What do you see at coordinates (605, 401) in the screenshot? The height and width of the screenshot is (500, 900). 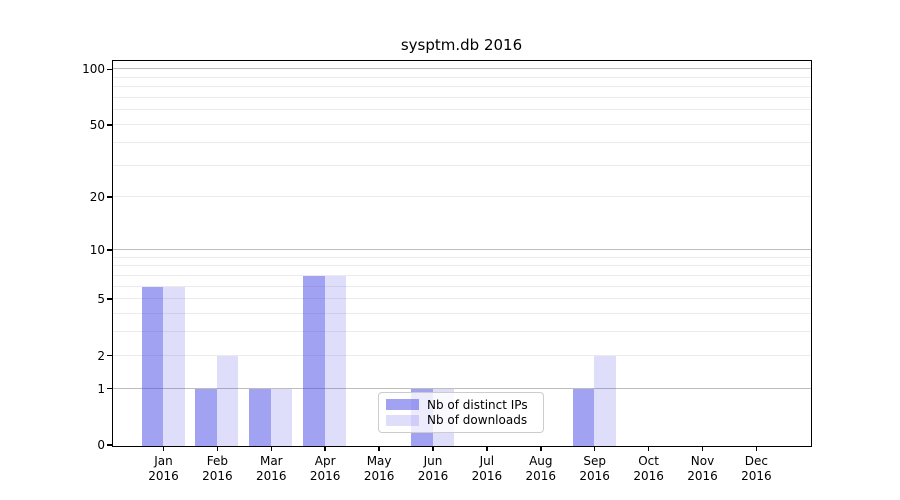 I see `bar-downloads-sep` at bounding box center [605, 401].